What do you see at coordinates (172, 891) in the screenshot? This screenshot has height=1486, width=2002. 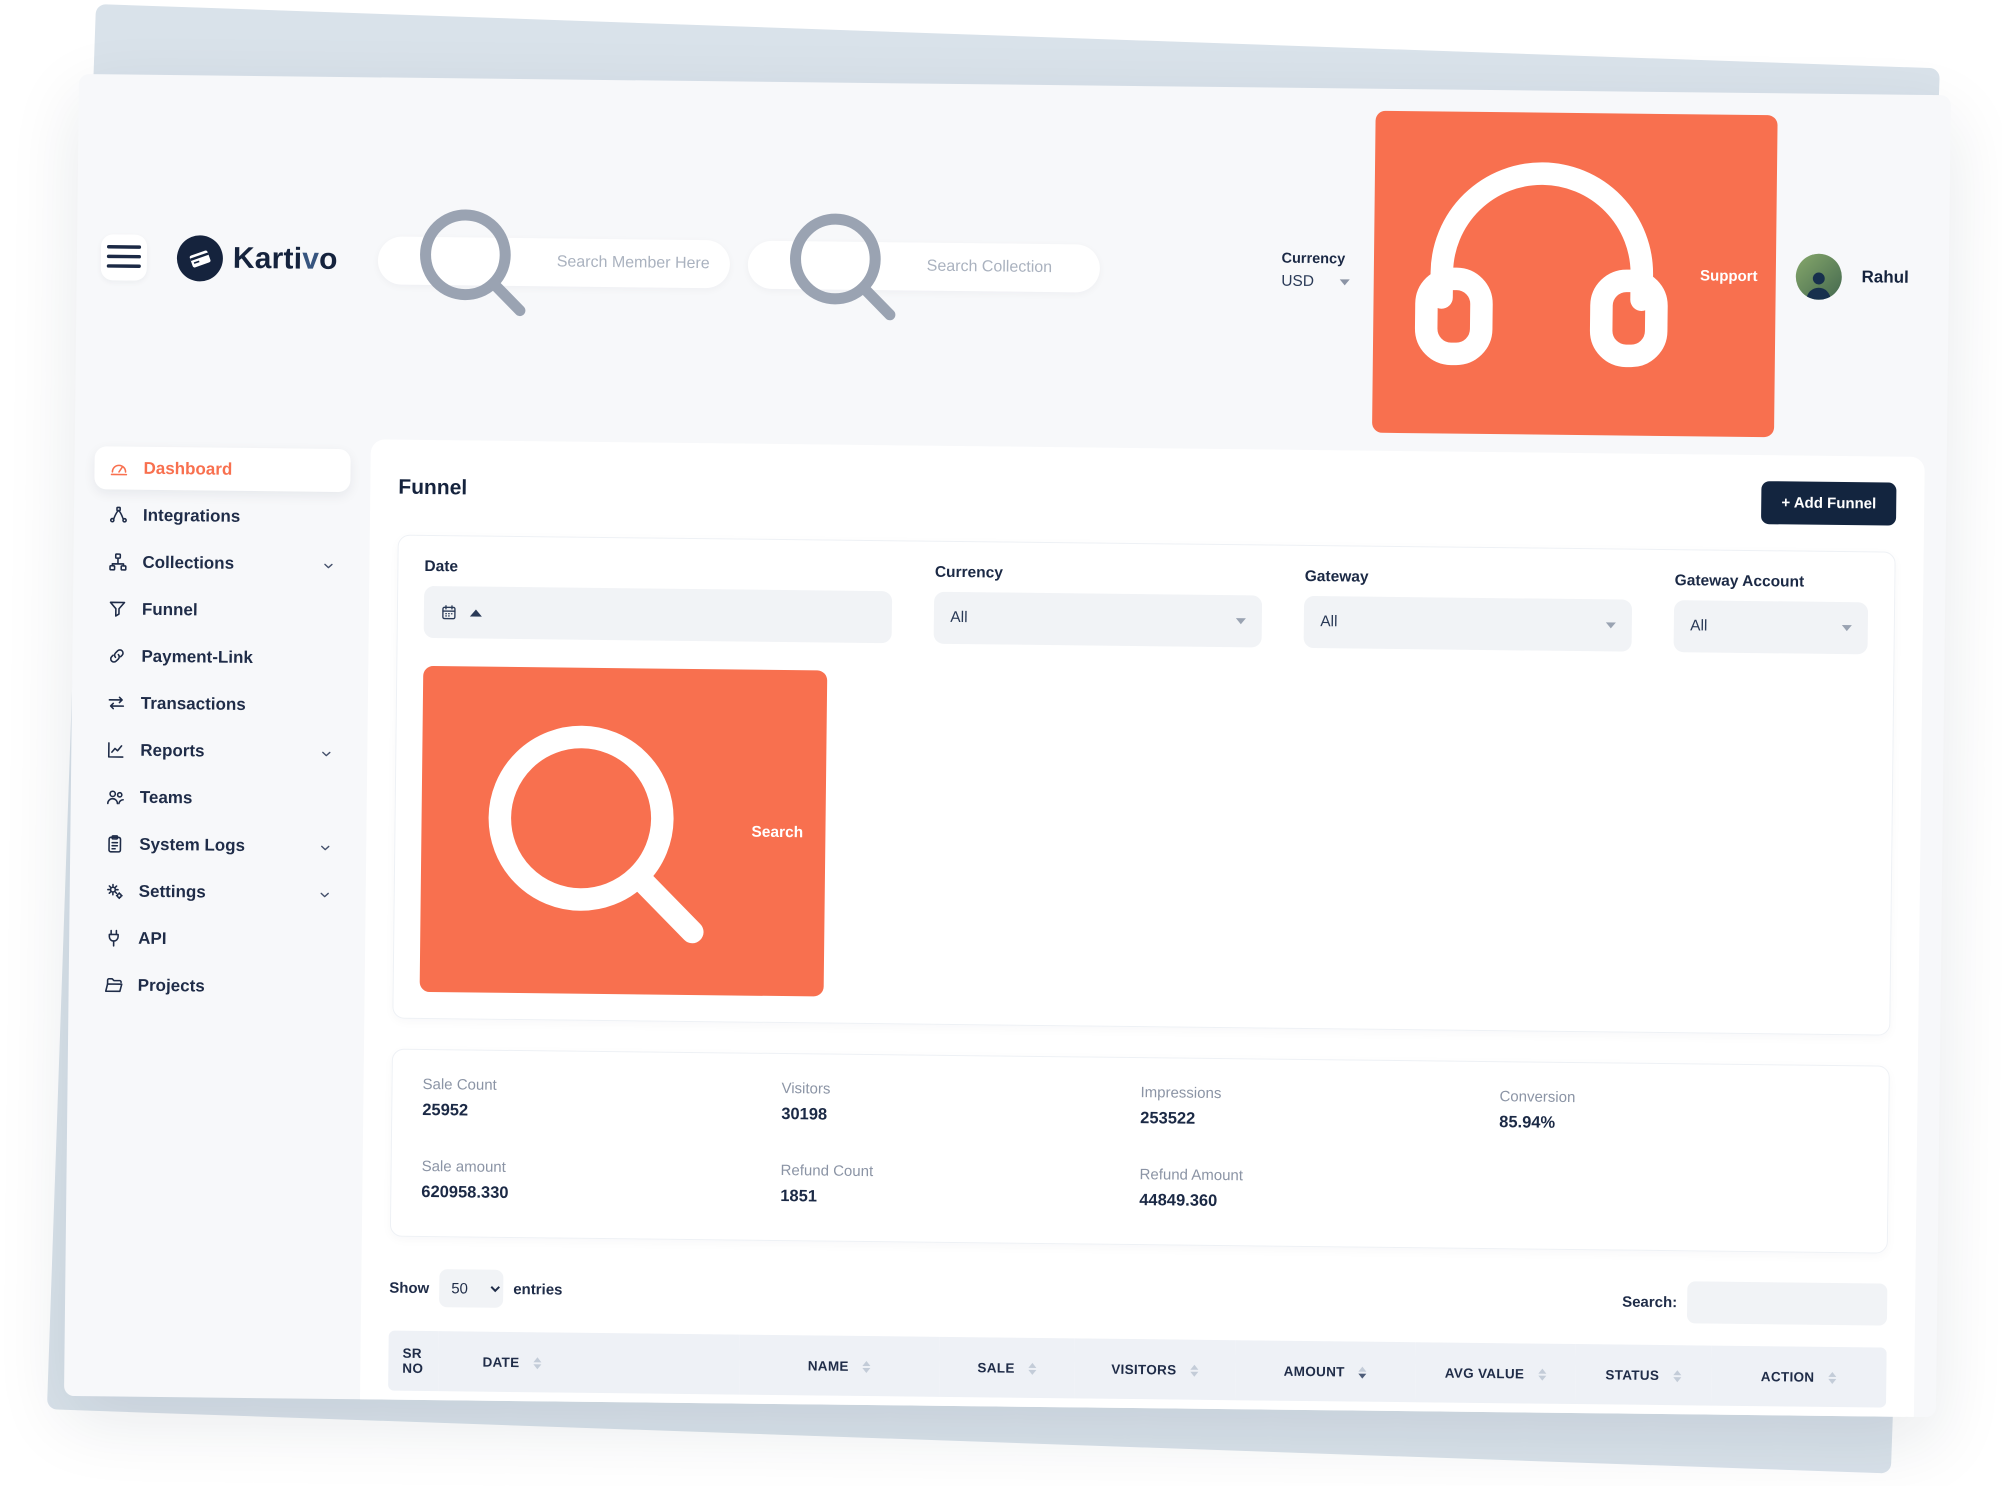 I see `sidebar-item-label: Settings` at bounding box center [172, 891].